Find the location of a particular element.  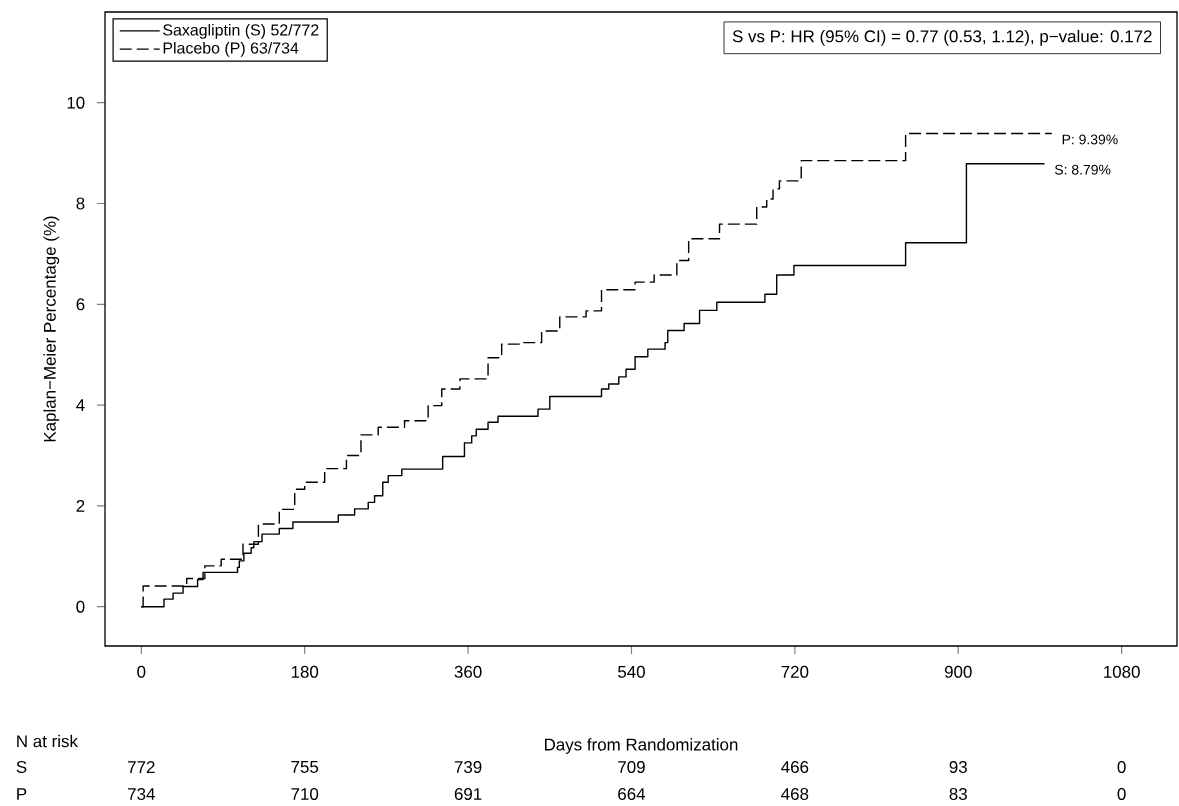

text: 691 is located at coordinates (468, 794).